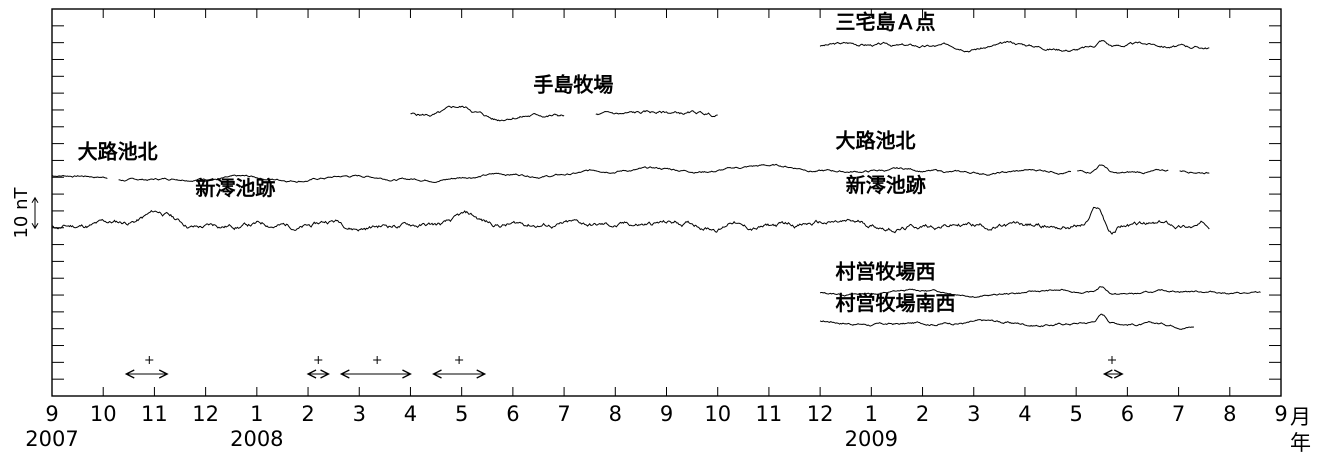 The image size is (1318, 454). Describe the element at coordinates (871, 439) in the screenshot. I see `year-label: 2009` at that location.